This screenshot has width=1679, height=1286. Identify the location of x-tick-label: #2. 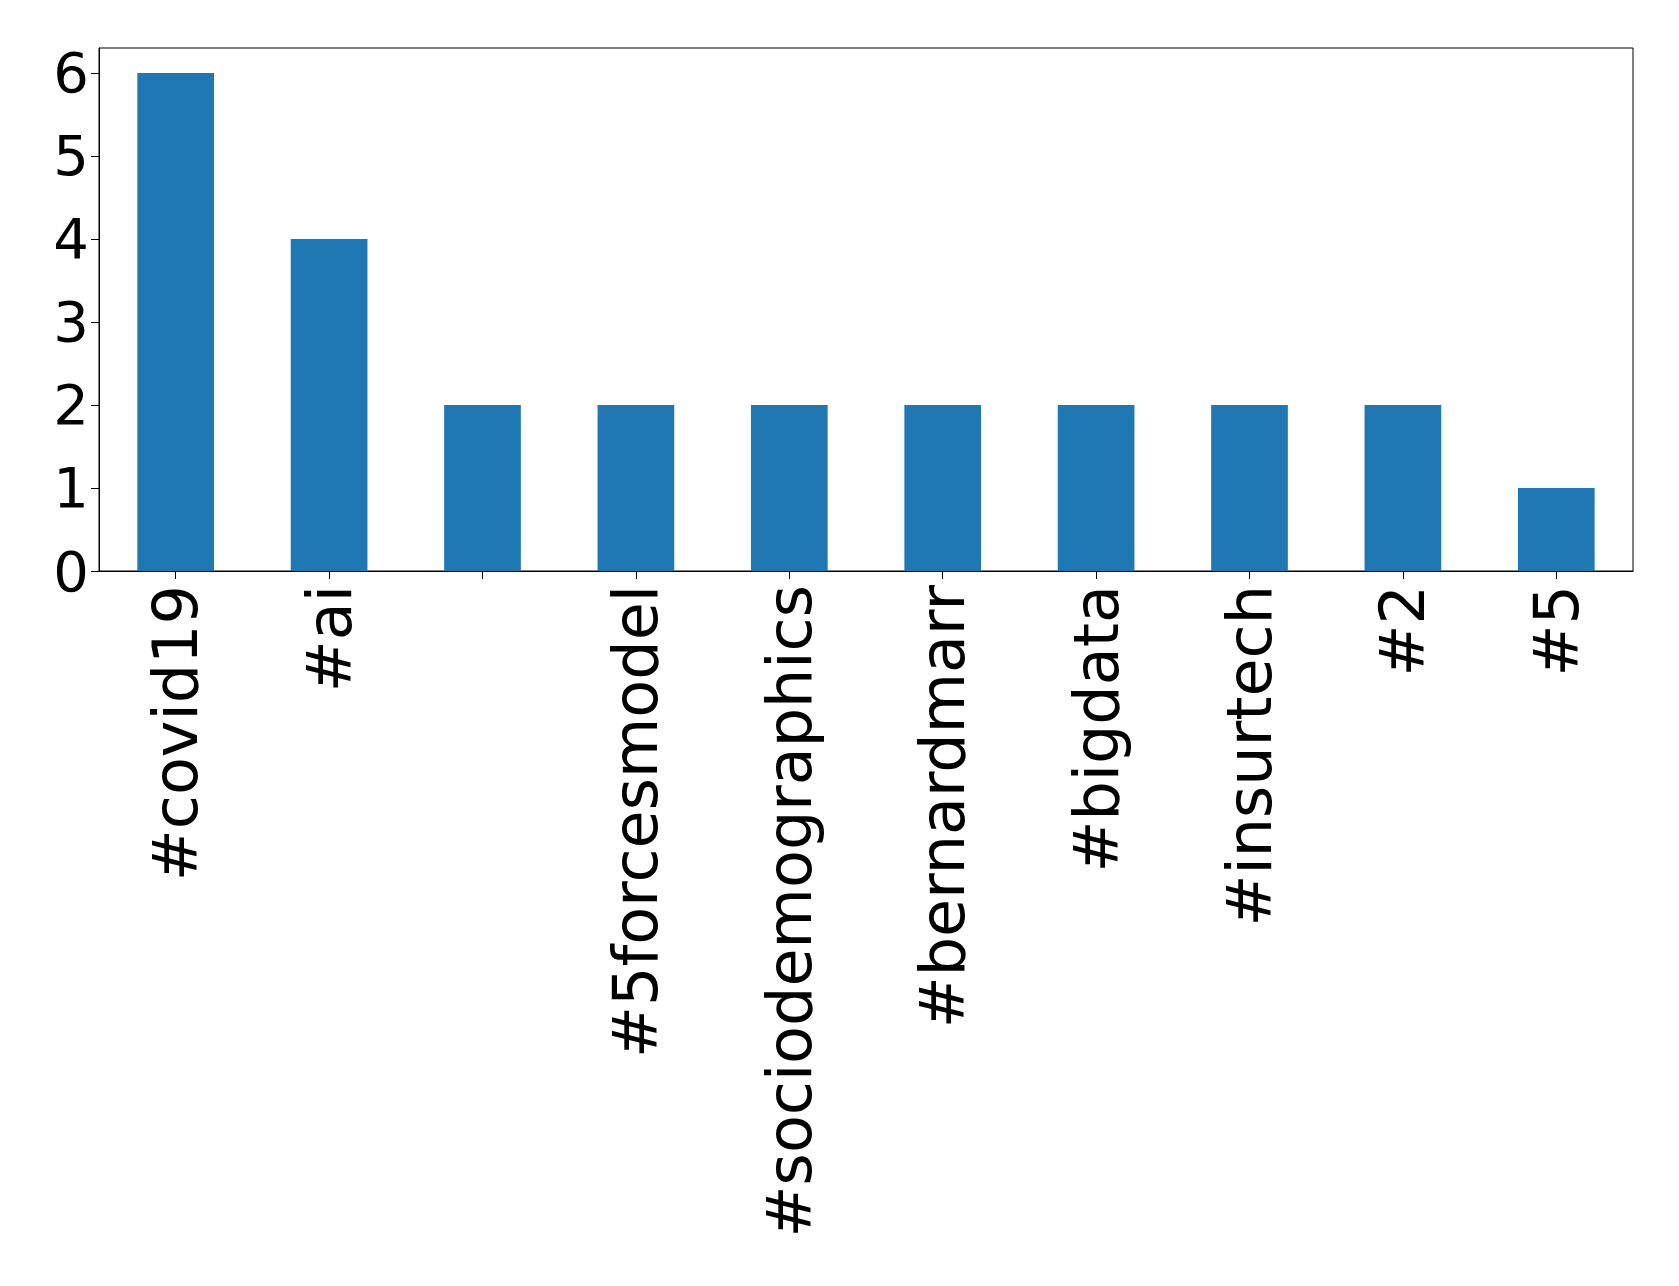
(1403, 631).